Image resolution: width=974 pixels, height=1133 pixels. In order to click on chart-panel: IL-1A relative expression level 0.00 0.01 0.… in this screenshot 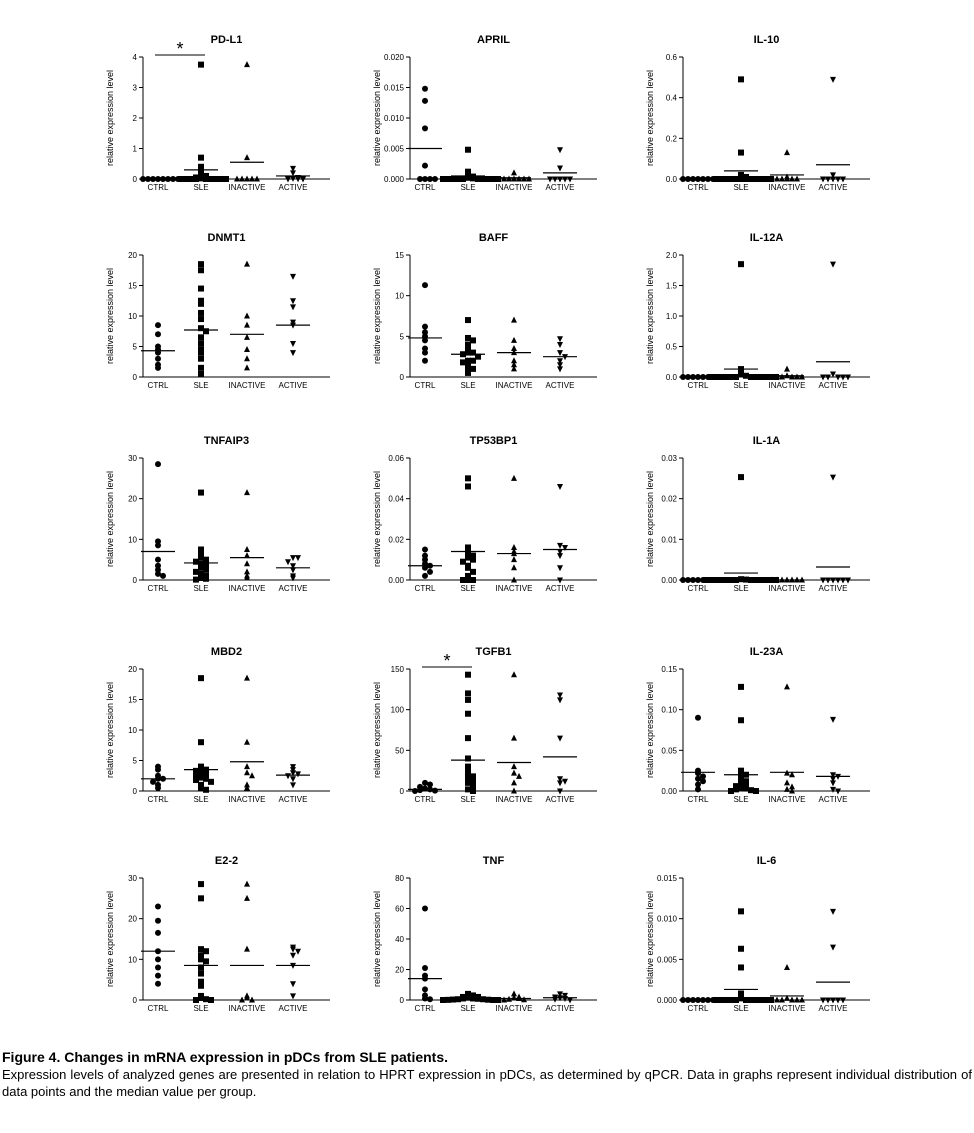, I will do `click(757, 514)`.